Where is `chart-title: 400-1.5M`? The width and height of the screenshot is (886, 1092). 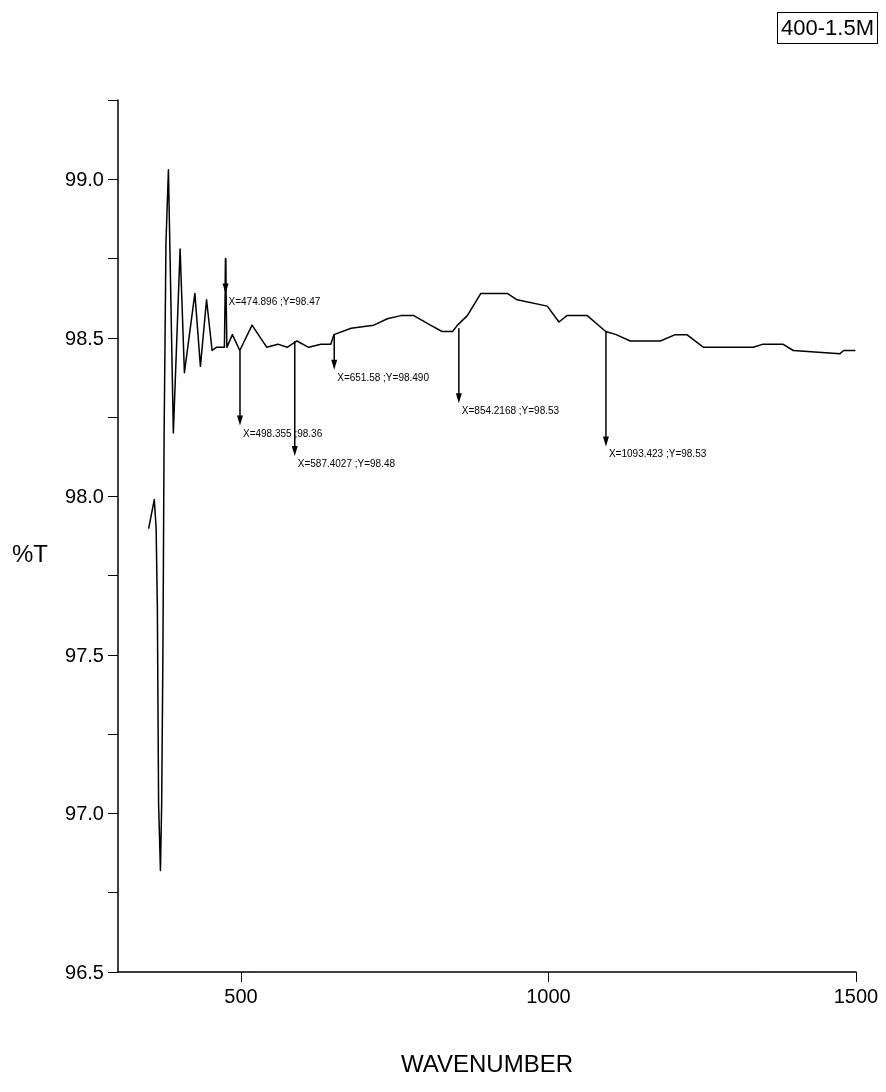
chart-title: 400-1.5M is located at coordinates (827, 28).